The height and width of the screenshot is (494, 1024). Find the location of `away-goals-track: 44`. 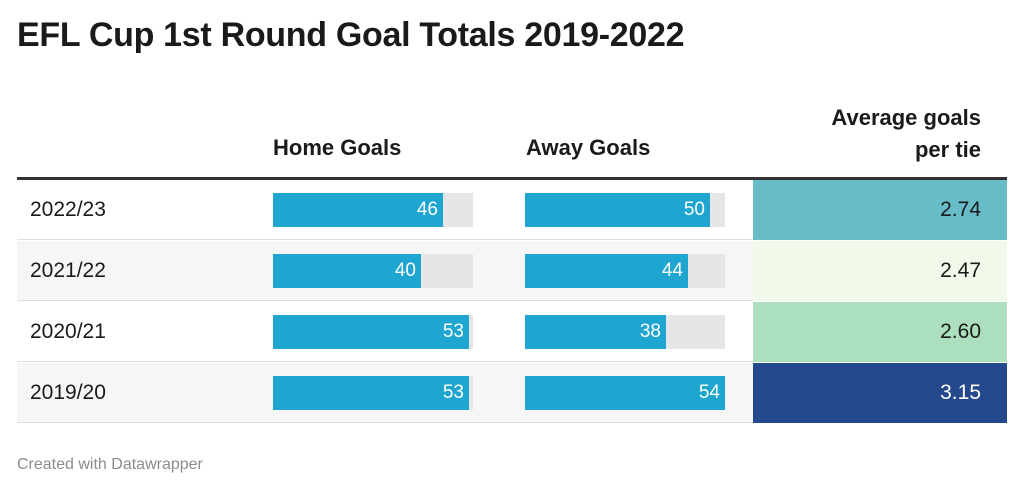

away-goals-track: 44 is located at coordinates (625, 271).